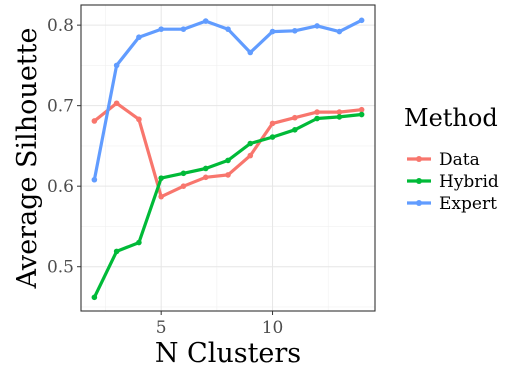  I want to click on y-axis-title: Average Silhouette, so click(27, 159).